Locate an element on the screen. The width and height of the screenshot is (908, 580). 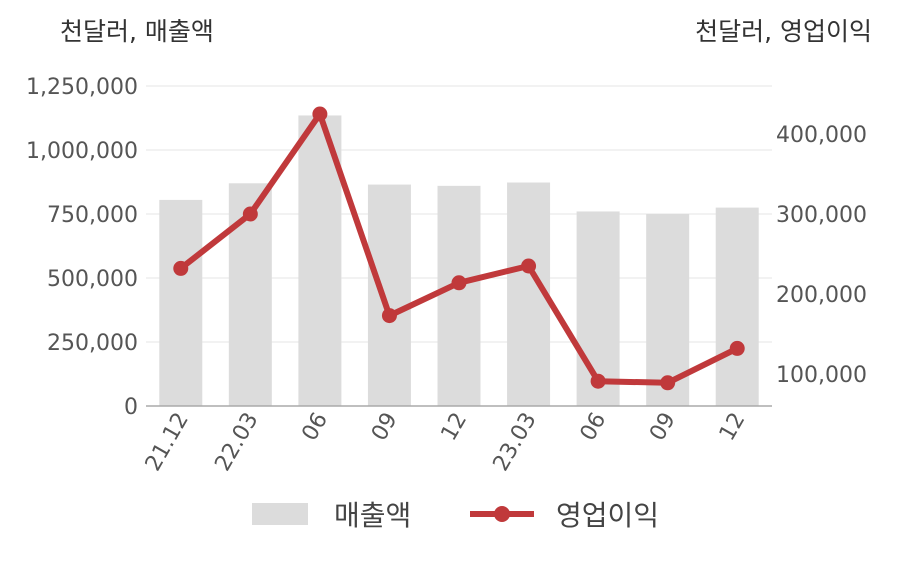
legend-line-swatch is located at coordinates (502, 514).